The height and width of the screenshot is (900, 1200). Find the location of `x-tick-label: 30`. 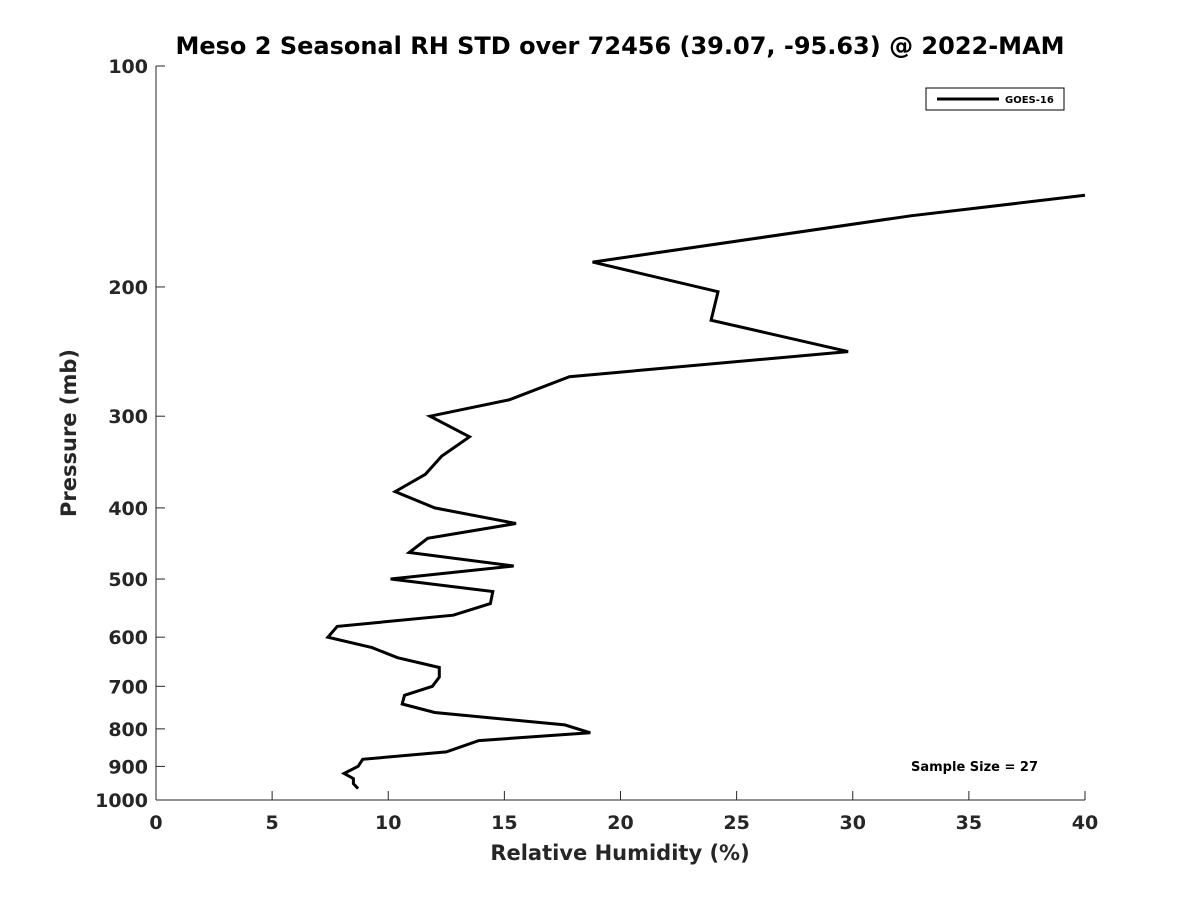

x-tick-label: 30 is located at coordinates (853, 823).